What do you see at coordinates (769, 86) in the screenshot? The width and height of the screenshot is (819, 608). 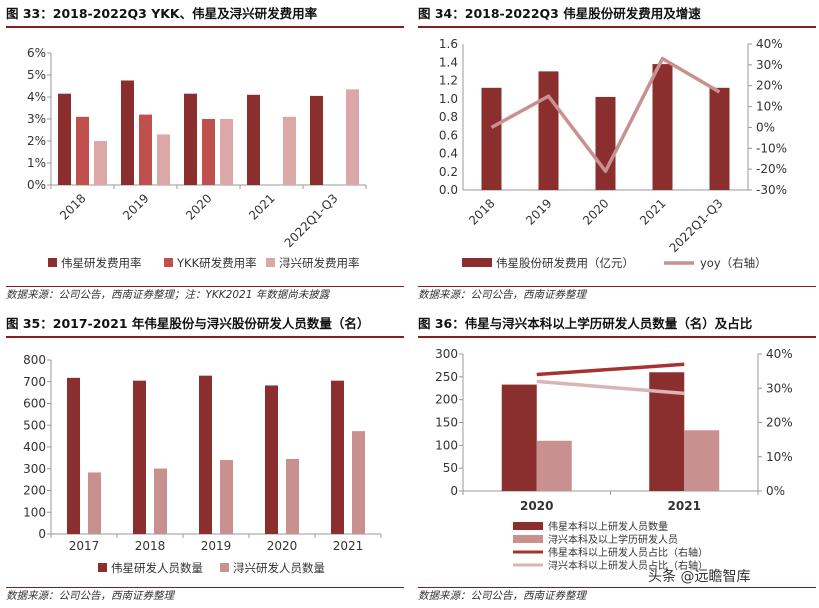 I see `right-tick-label: 20%` at bounding box center [769, 86].